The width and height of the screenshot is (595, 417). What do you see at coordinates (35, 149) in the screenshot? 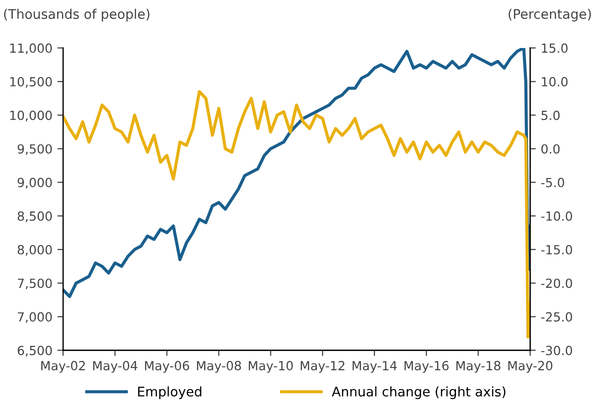
I see `y-tick-label: 9,500` at bounding box center [35, 149].